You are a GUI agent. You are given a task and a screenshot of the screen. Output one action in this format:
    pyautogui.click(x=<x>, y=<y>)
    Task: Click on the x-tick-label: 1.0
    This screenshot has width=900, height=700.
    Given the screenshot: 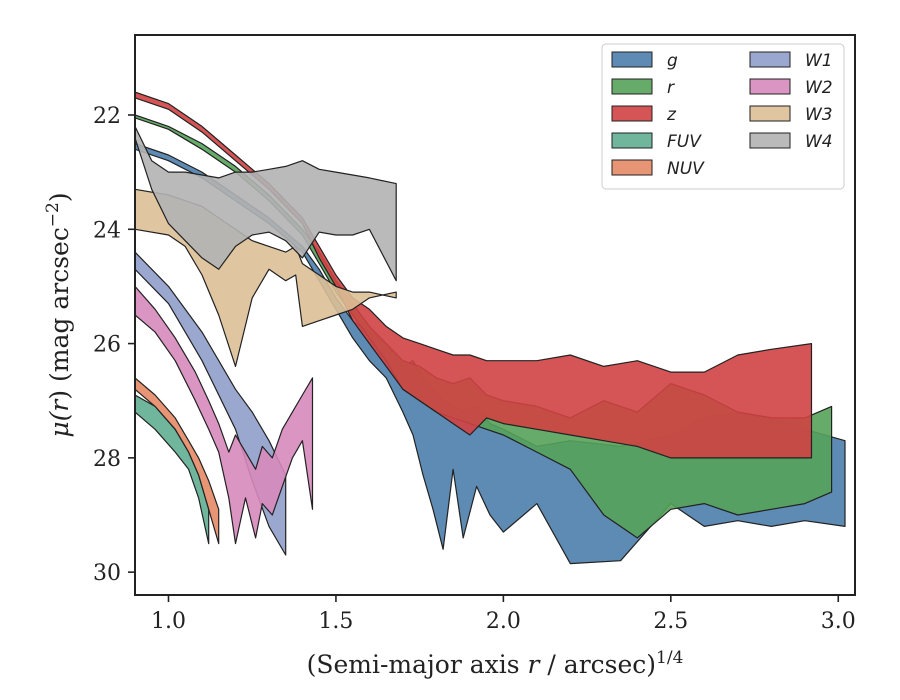 What is the action you would take?
    pyautogui.click(x=168, y=621)
    